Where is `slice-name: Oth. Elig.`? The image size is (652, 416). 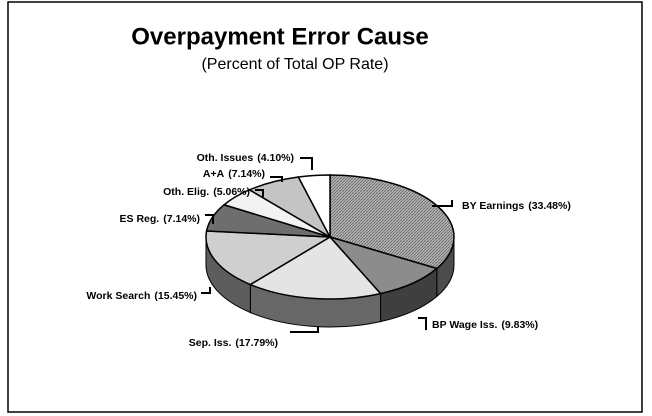
slice-name: Oth. Elig. is located at coordinates (186, 192).